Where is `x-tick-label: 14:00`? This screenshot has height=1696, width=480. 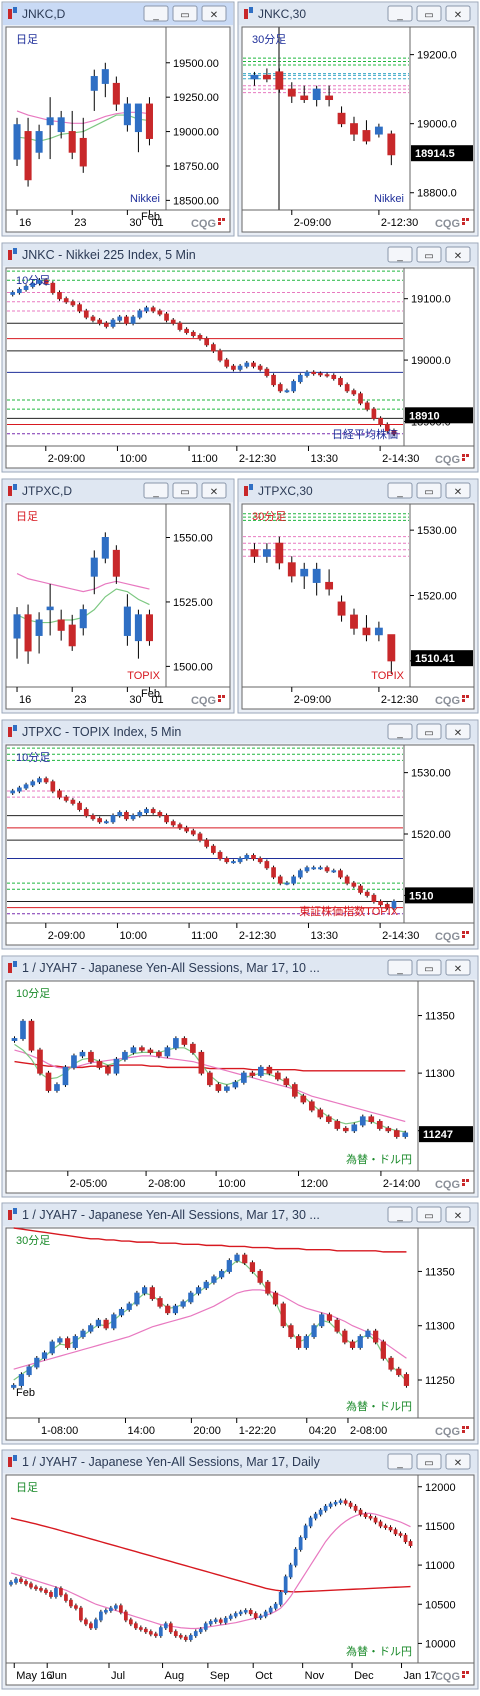
x-tick-label: 14:00 is located at coordinates (141, 1431).